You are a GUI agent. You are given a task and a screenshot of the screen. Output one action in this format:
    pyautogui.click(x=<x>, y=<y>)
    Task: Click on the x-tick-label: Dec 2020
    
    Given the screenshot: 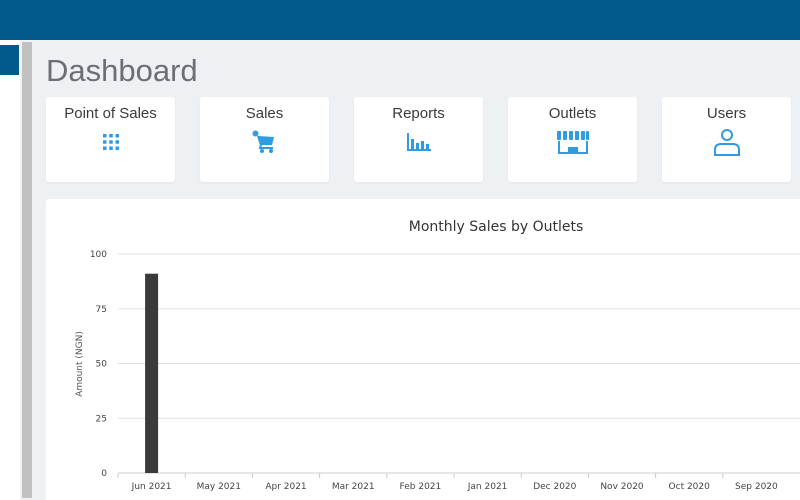 What is the action you would take?
    pyautogui.click(x=554, y=487)
    